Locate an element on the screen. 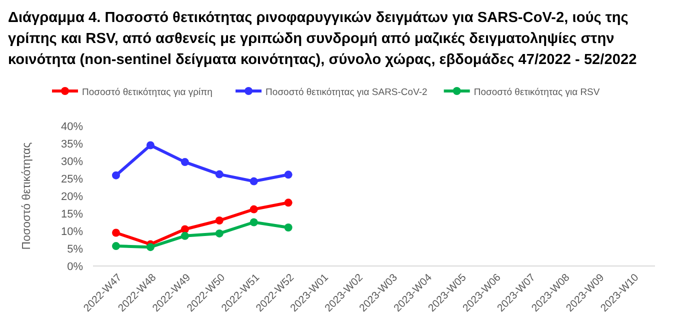 This screenshot has width=677, height=335. y-tick-label: 25% is located at coordinates (72, 180).